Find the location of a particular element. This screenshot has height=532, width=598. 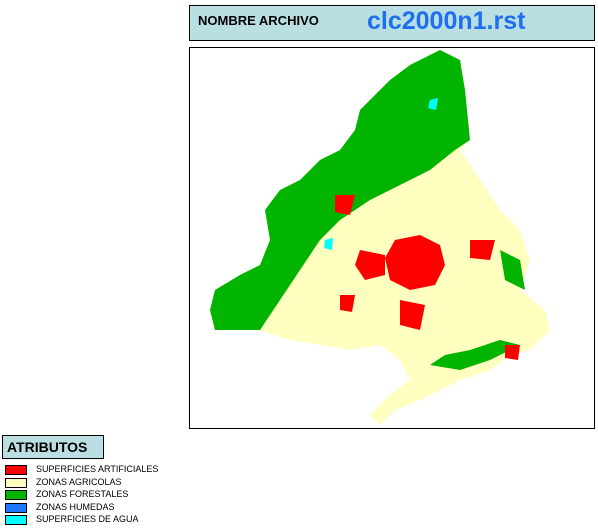

legend-label: ZONAS AGRICOLAS is located at coordinates (79, 481).